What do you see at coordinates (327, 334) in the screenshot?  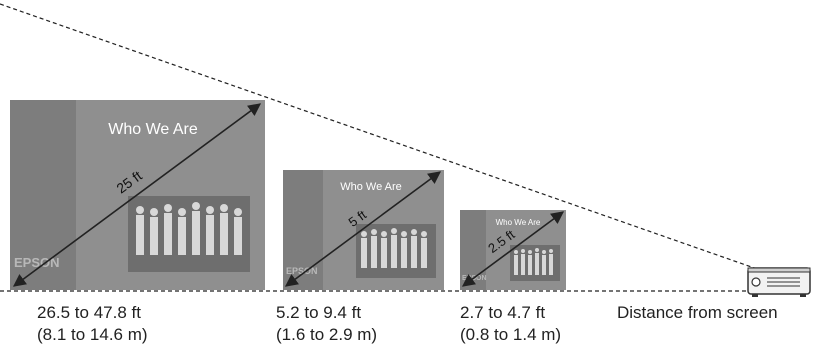 I see `distance-metric: (1.6 to 2.9 m)` at bounding box center [327, 334].